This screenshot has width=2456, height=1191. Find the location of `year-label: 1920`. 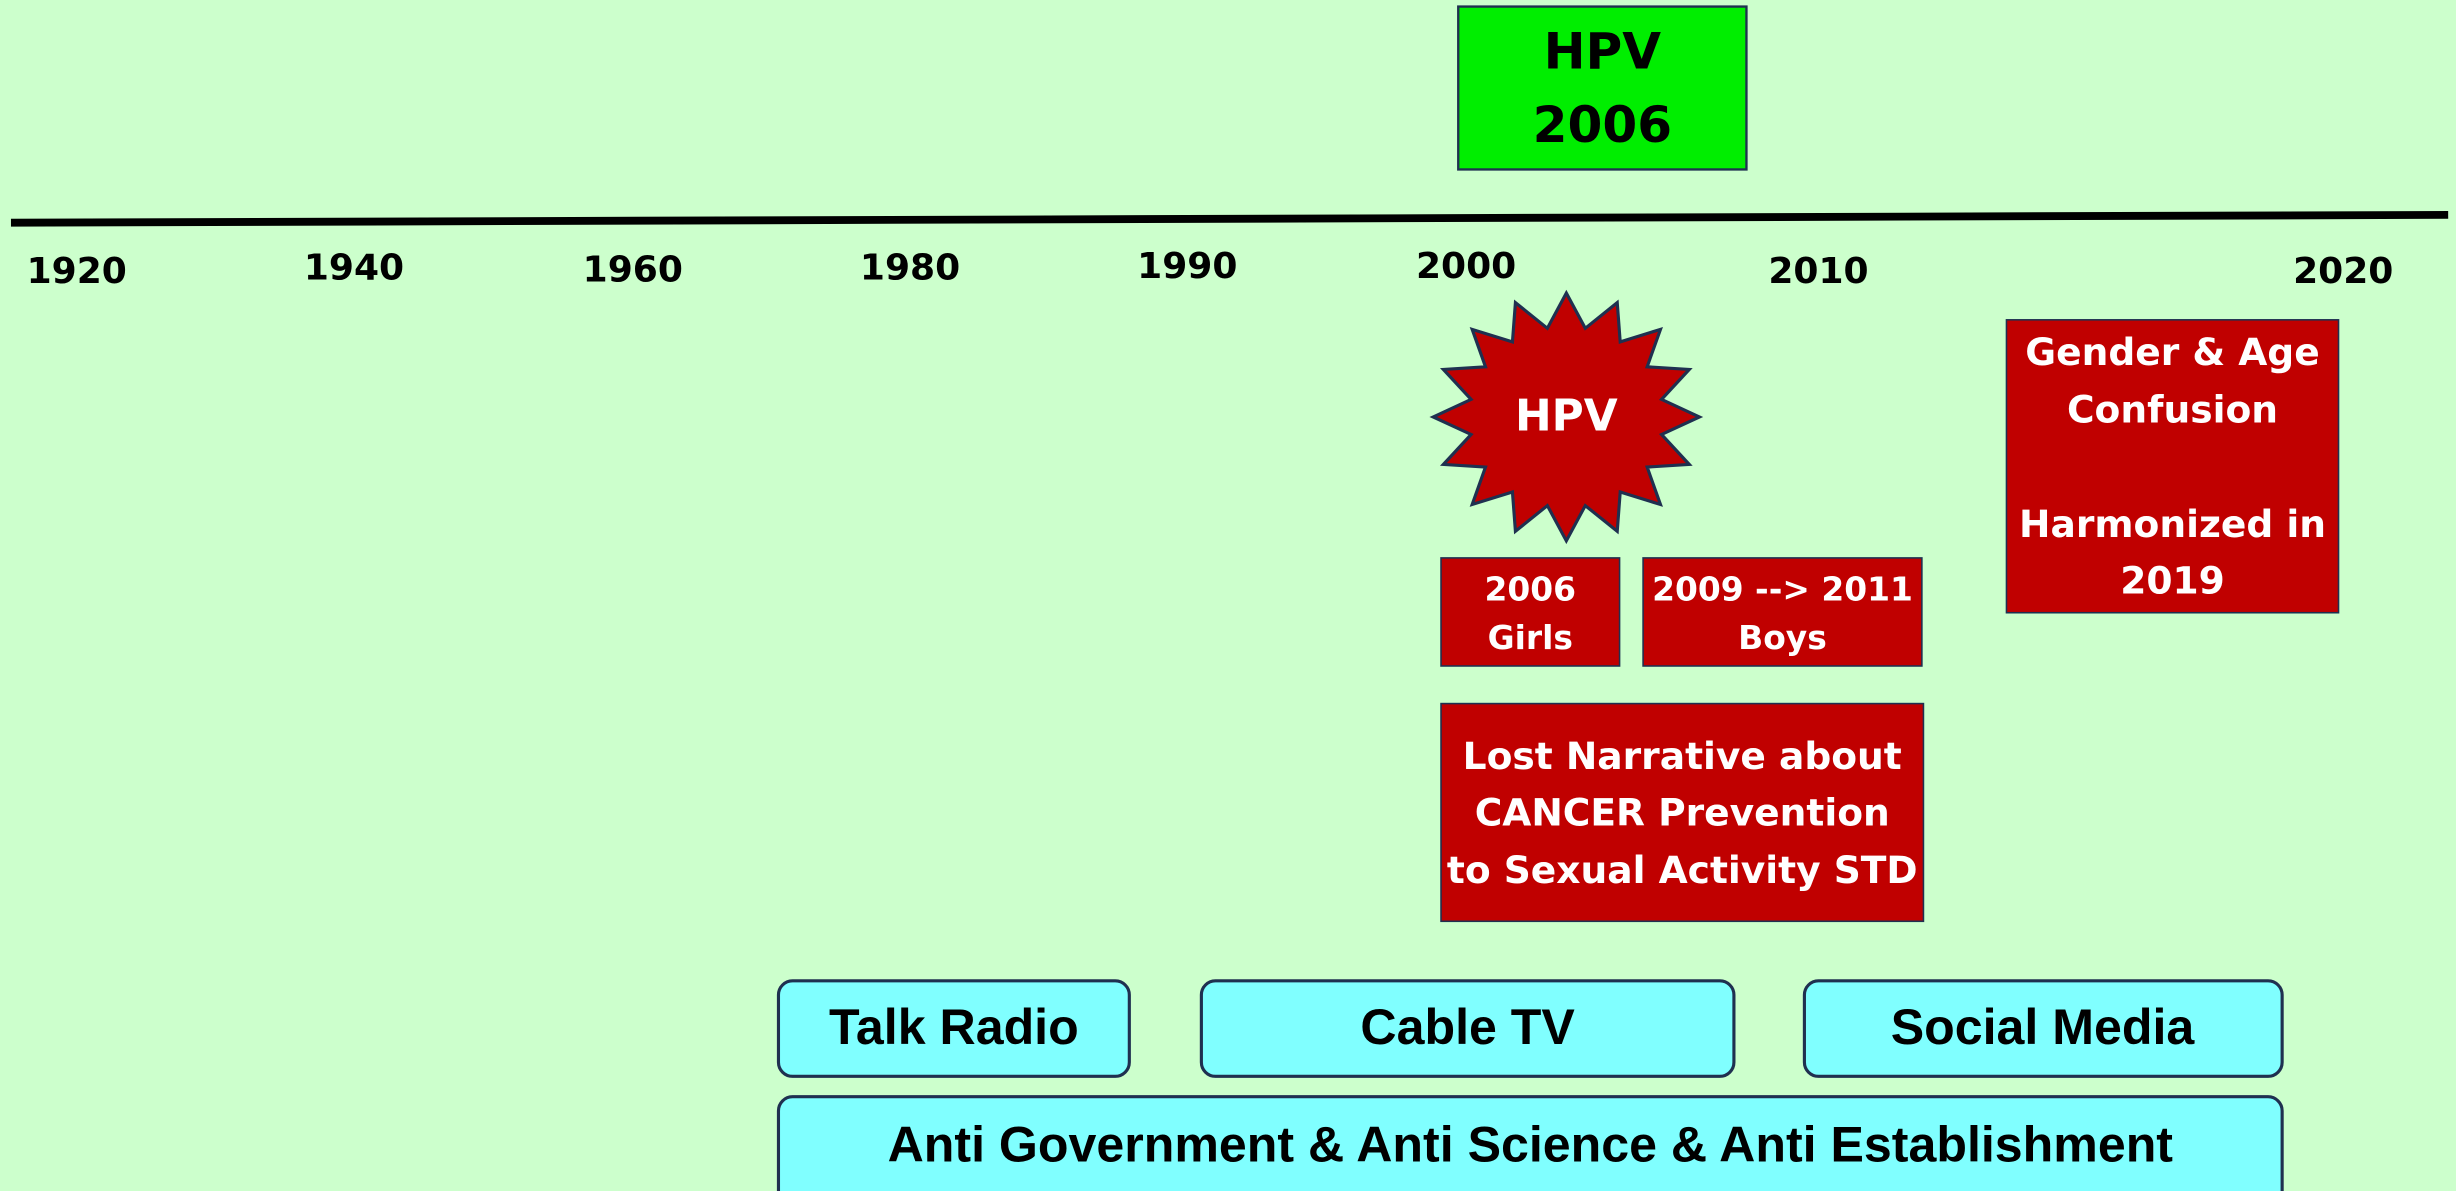

year-label: 1920 is located at coordinates (77, 271).